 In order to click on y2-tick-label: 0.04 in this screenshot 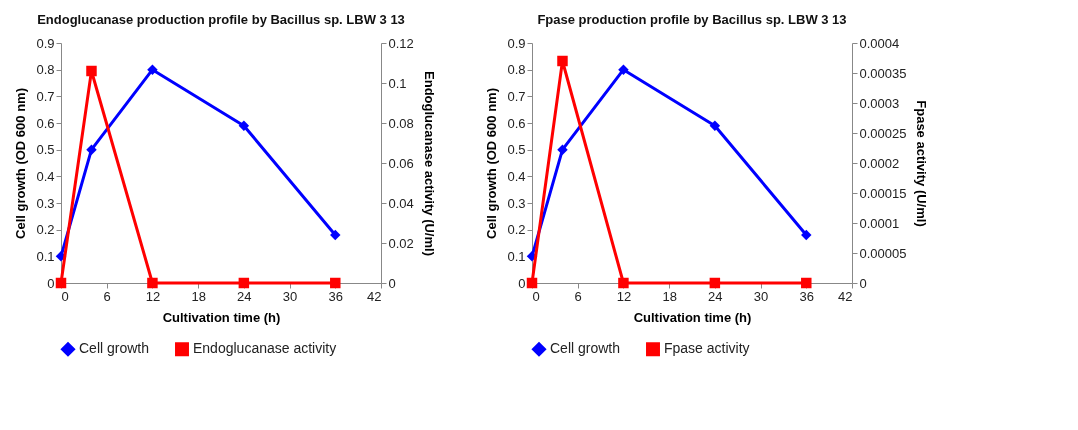, I will do `click(401, 203)`.